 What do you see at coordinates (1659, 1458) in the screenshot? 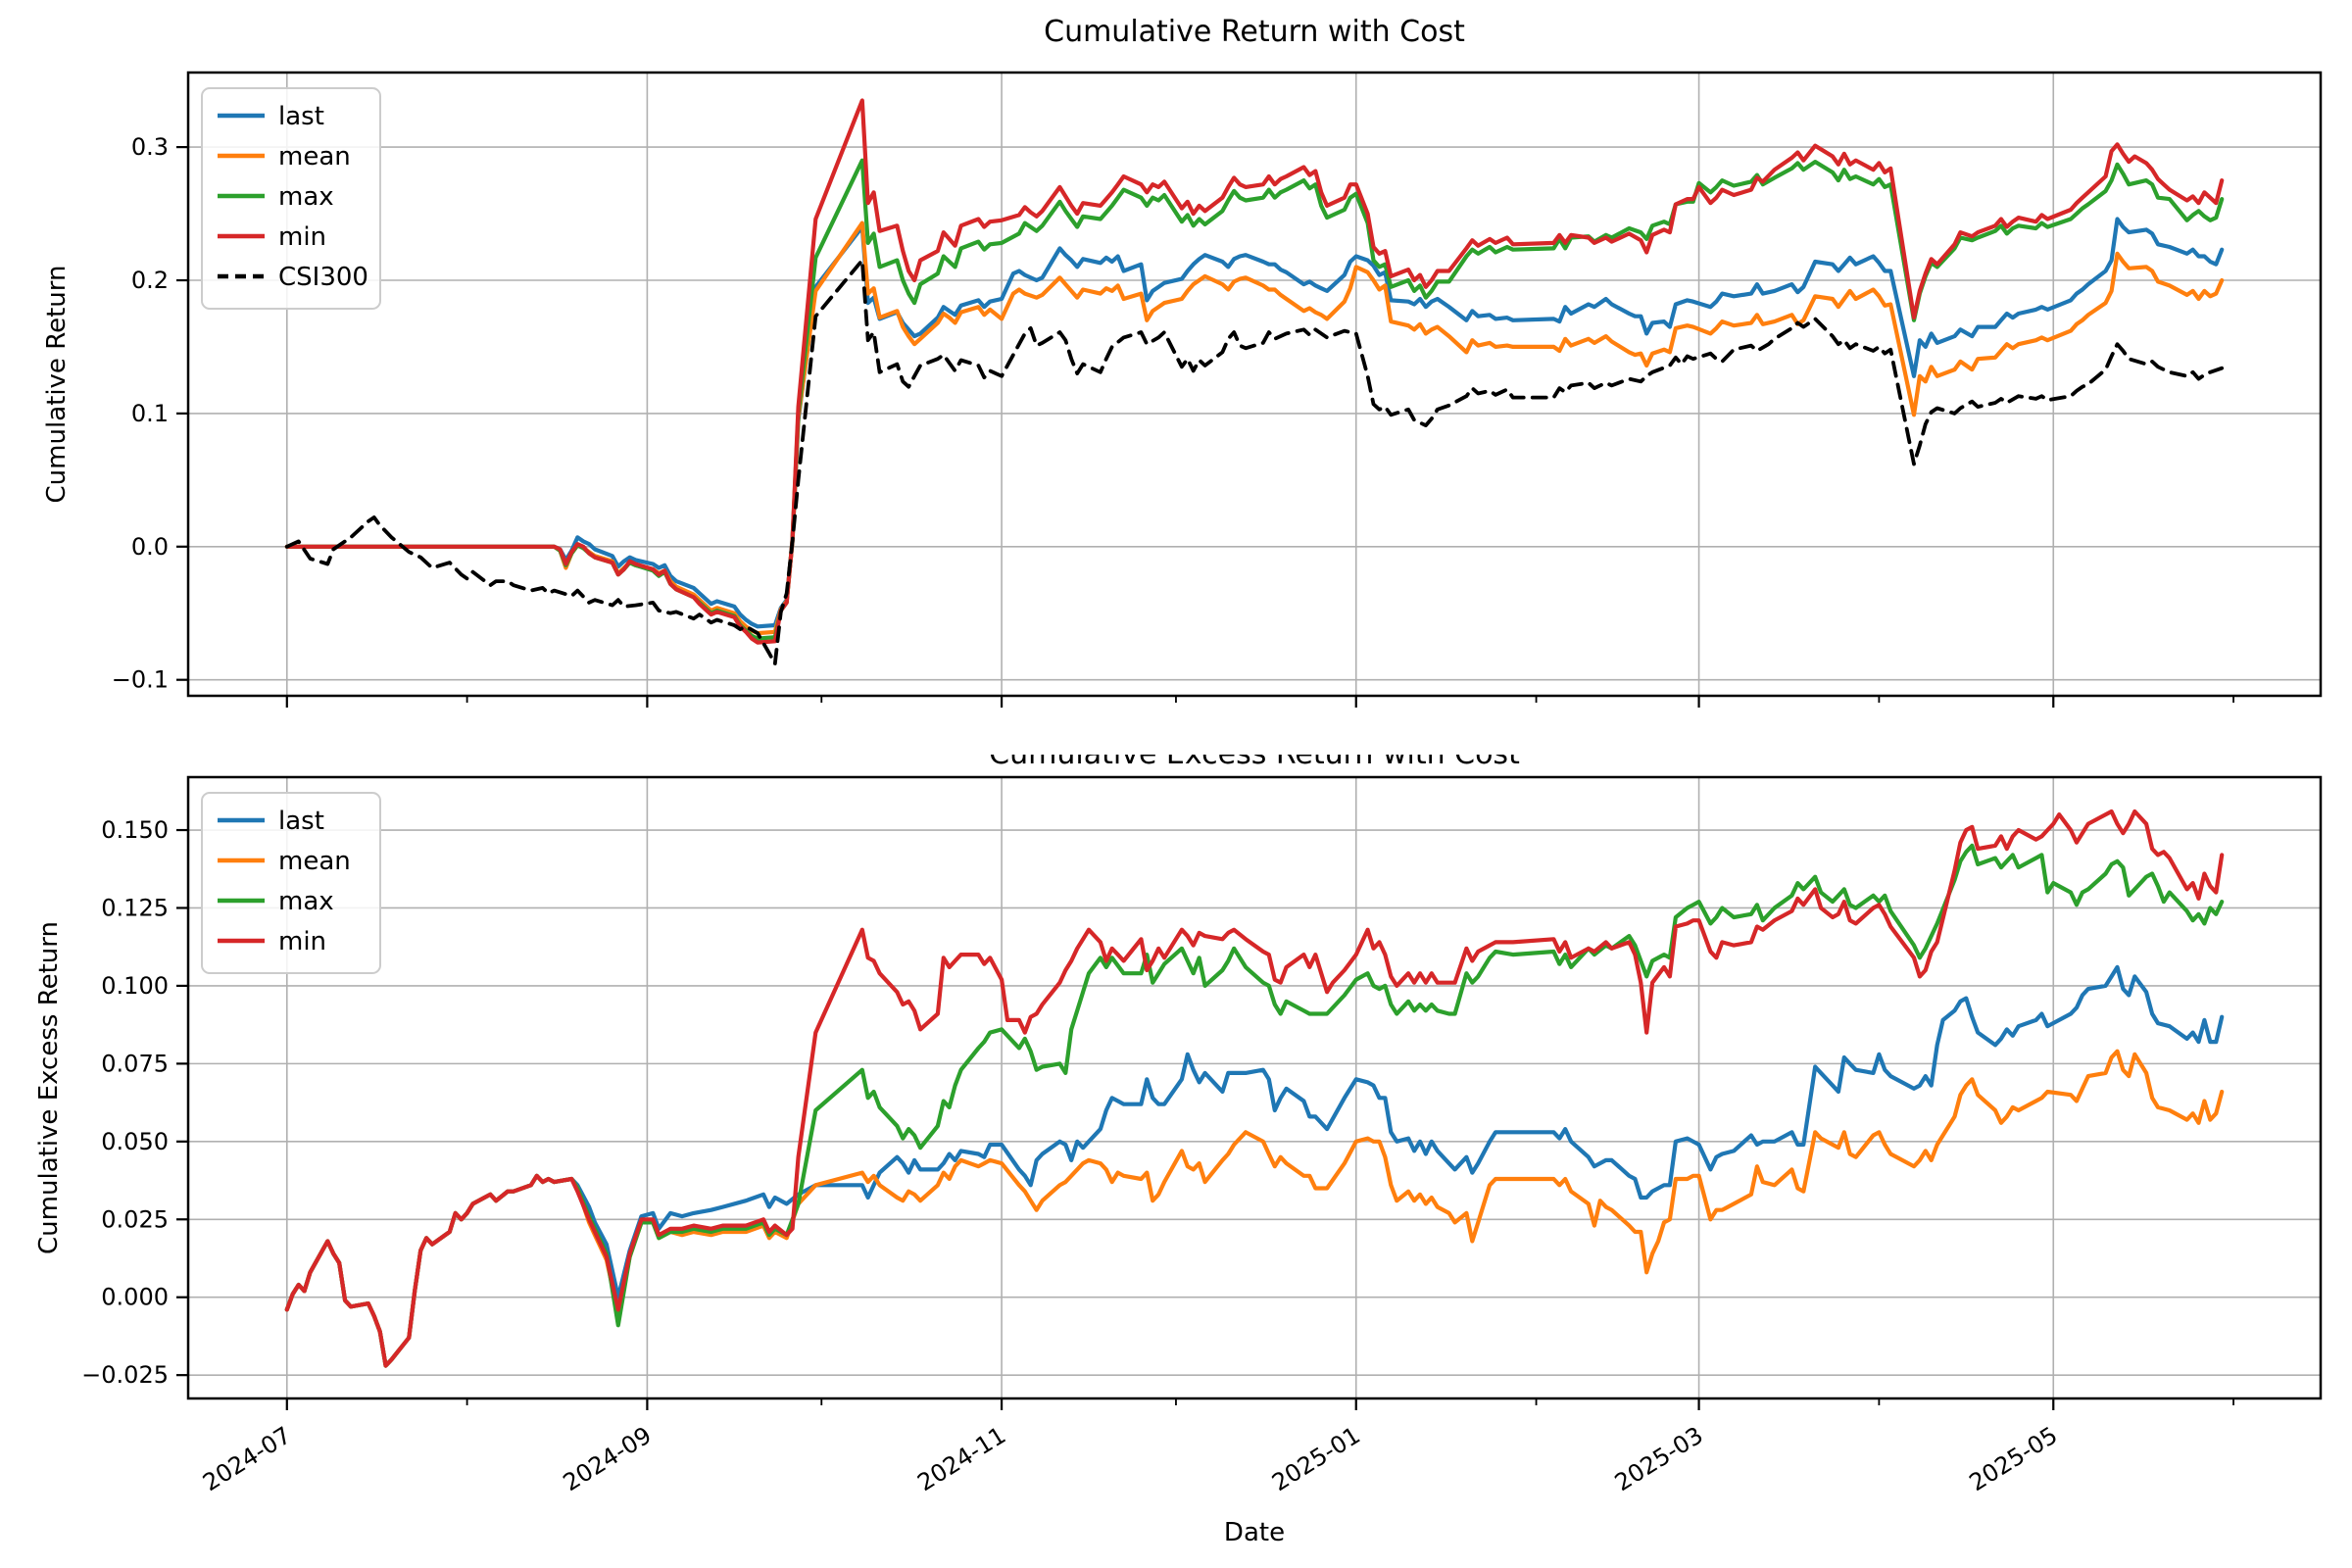
I see `x-tick-label: 2025-03` at bounding box center [1659, 1458].